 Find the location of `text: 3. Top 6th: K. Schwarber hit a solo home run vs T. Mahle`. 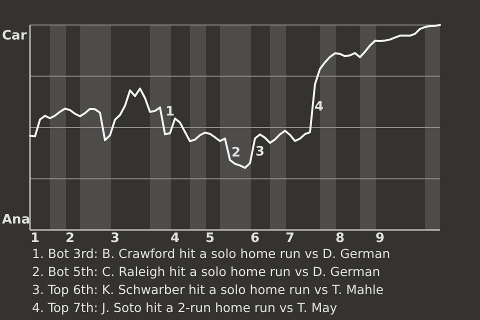

text: 3. Top 6th: K. Schwarber hit a solo home run vs T. Mahle is located at coordinates (208, 289).